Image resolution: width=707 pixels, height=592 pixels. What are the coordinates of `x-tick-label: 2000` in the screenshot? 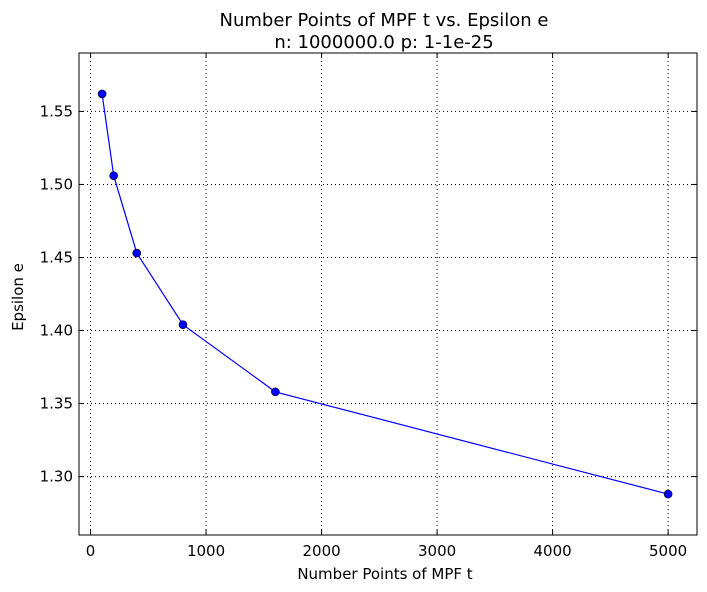 It's located at (321, 551).